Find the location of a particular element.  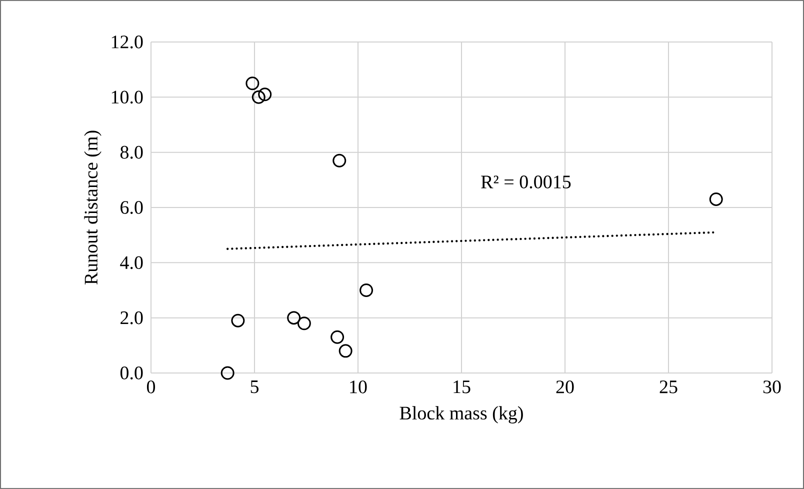

y-tick-label: 6.0 is located at coordinates (131, 207).